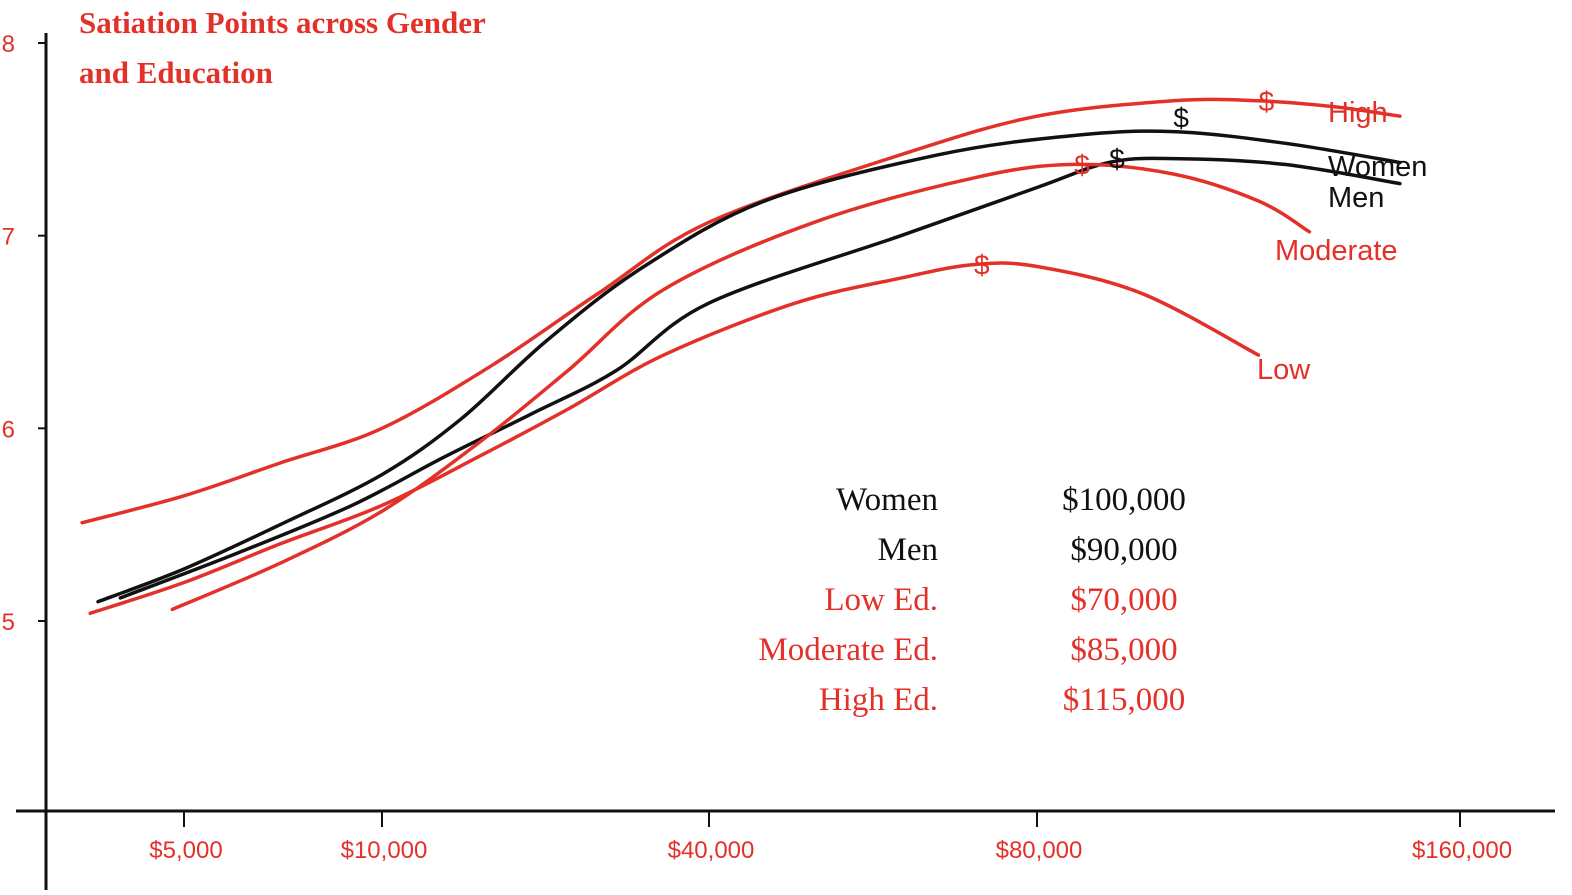  I want to click on table-label-low-ed: Low Ed., so click(881, 600).